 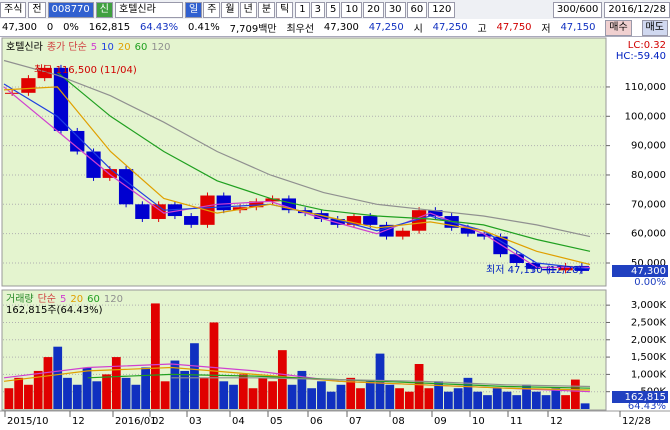 What do you see at coordinates (194, 9) in the screenshot?
I see `period-button: 일` at bounding box center [194, 9].